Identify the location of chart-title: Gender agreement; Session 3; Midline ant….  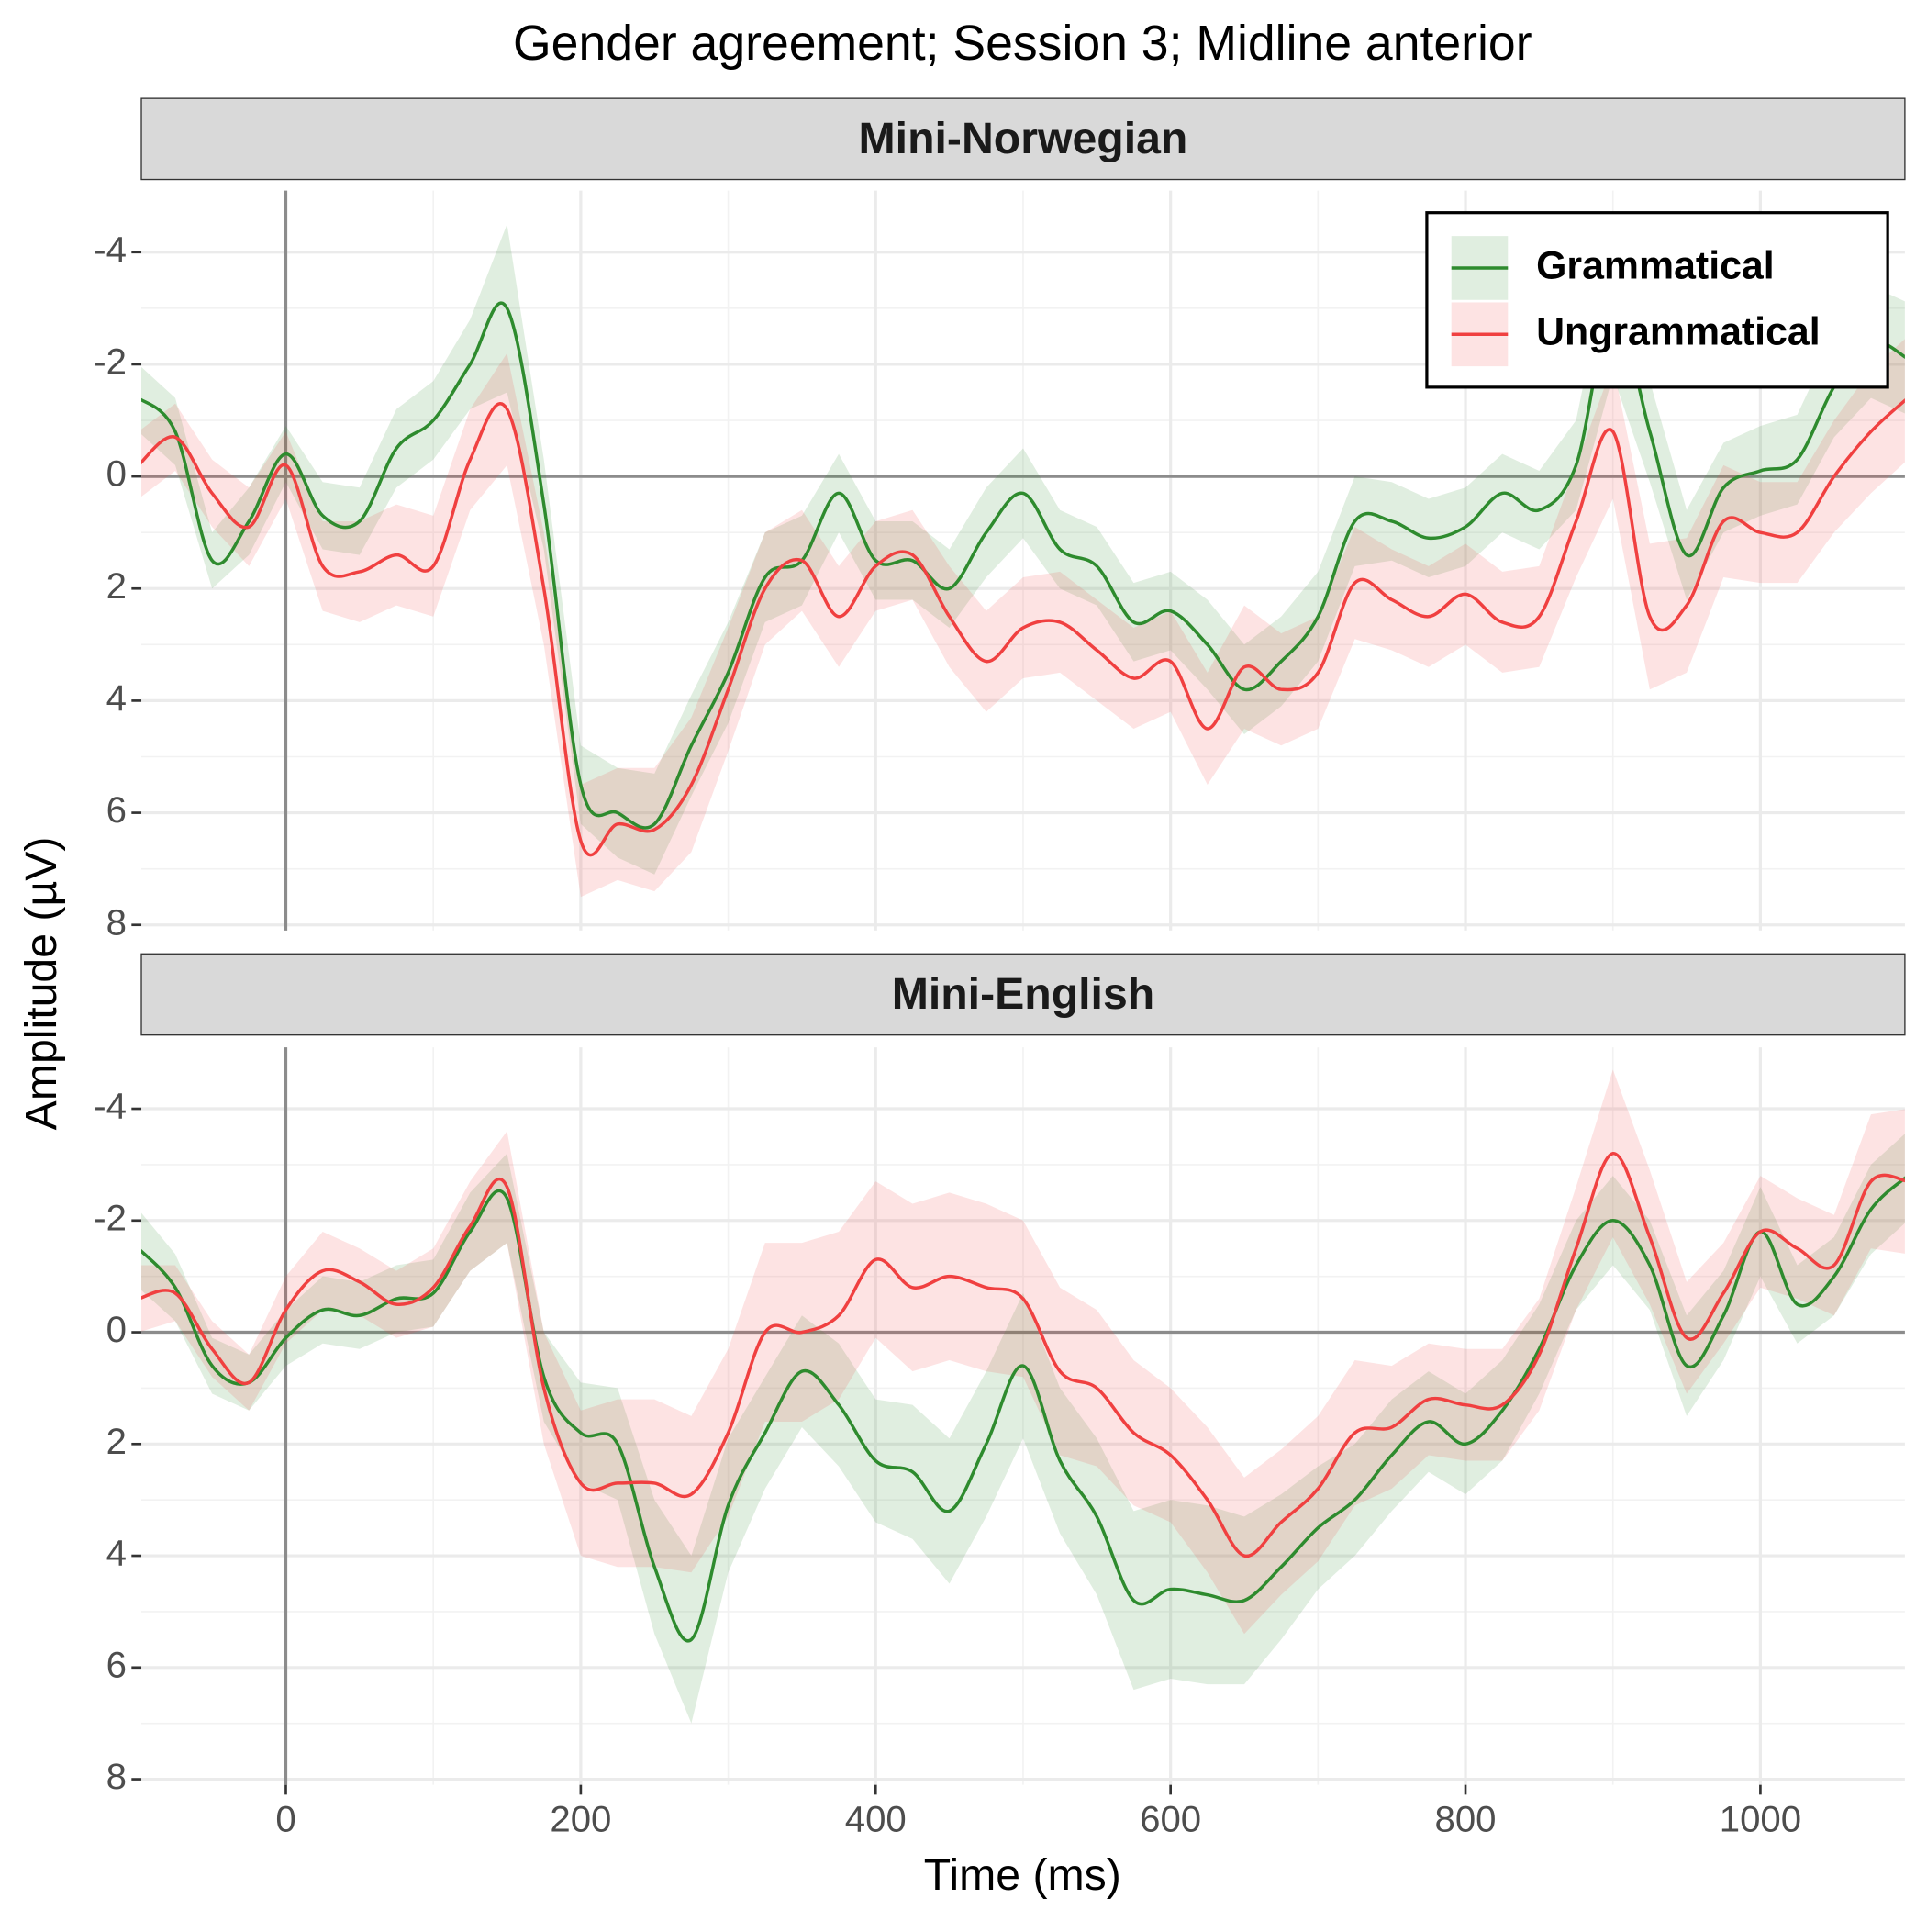
(1022, 44).